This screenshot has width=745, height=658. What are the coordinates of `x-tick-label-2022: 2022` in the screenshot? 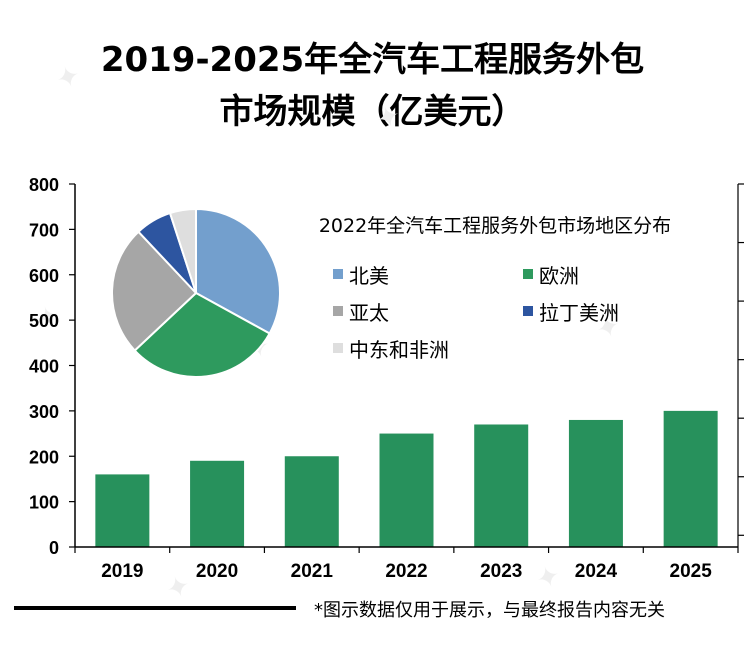 It's located at (406, 571).